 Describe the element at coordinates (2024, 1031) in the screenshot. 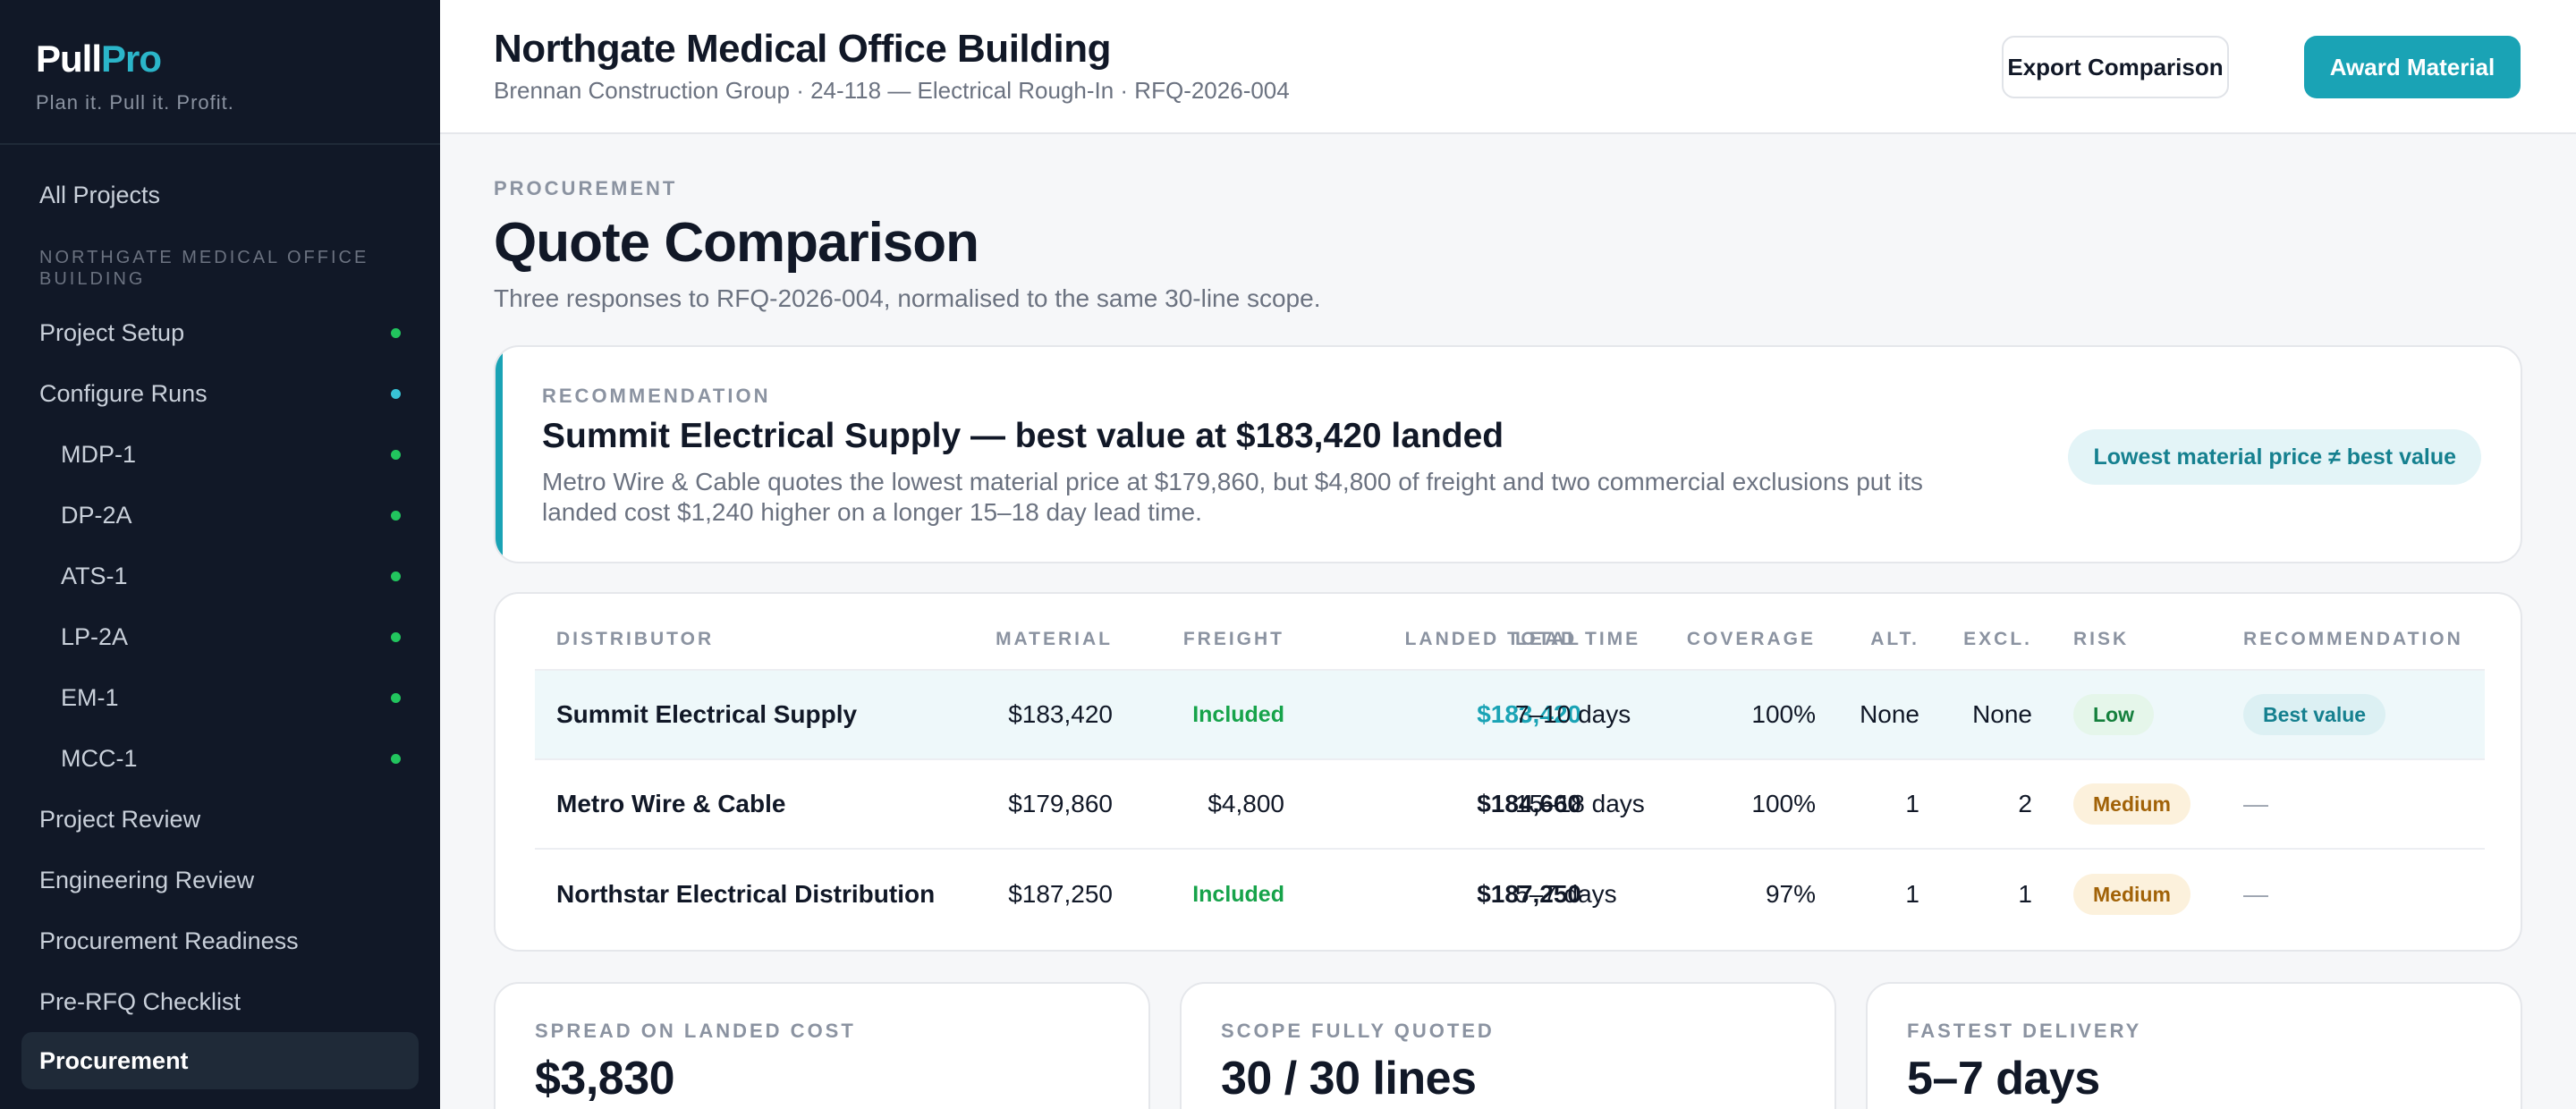

I see `stat-label: FASTEST DELIVERY` at that location.